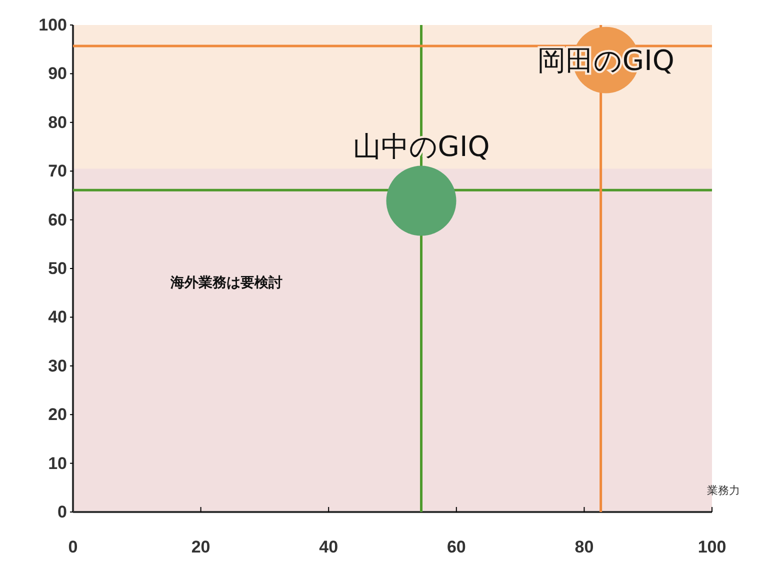  What do you see at coordinates (57, 268) in the screenshot?
I see `y-tick-label: 50` at bounding box center [57, 268].